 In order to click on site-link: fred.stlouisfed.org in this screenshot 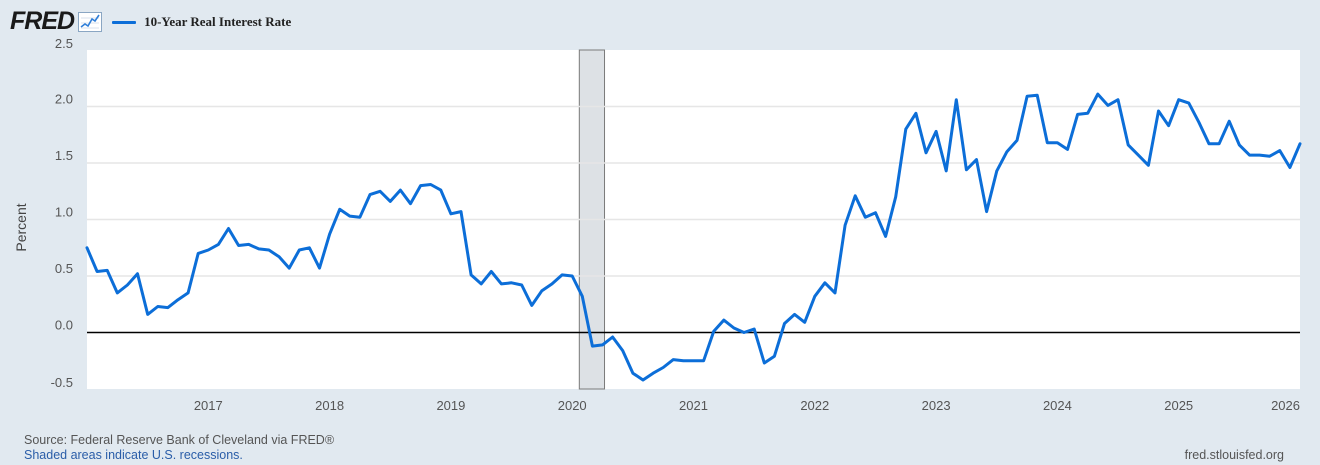, I will do `click(1234, 455)`.